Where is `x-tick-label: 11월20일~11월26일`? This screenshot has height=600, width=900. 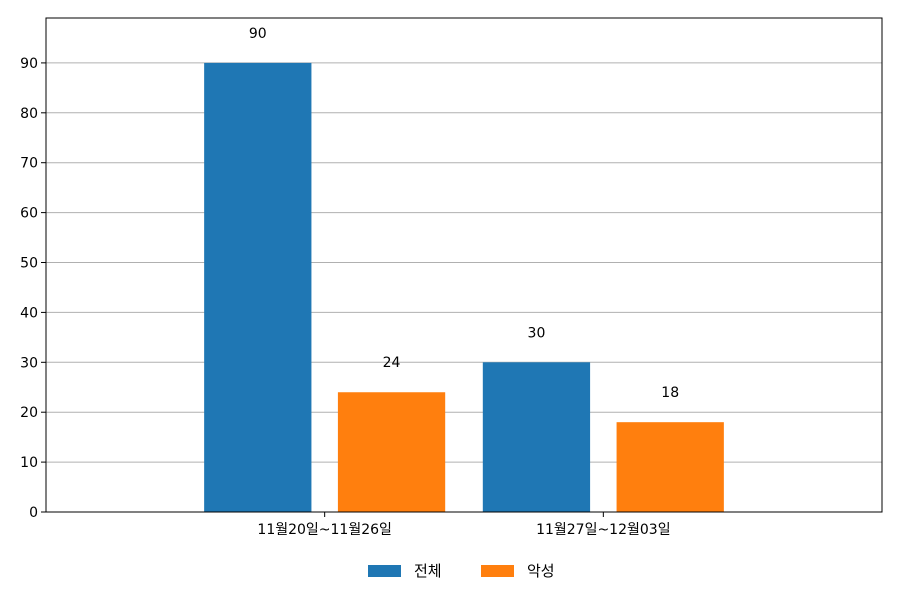 x-tick-label: 11월20일~11월26일 is located at coordinates (324, 530).